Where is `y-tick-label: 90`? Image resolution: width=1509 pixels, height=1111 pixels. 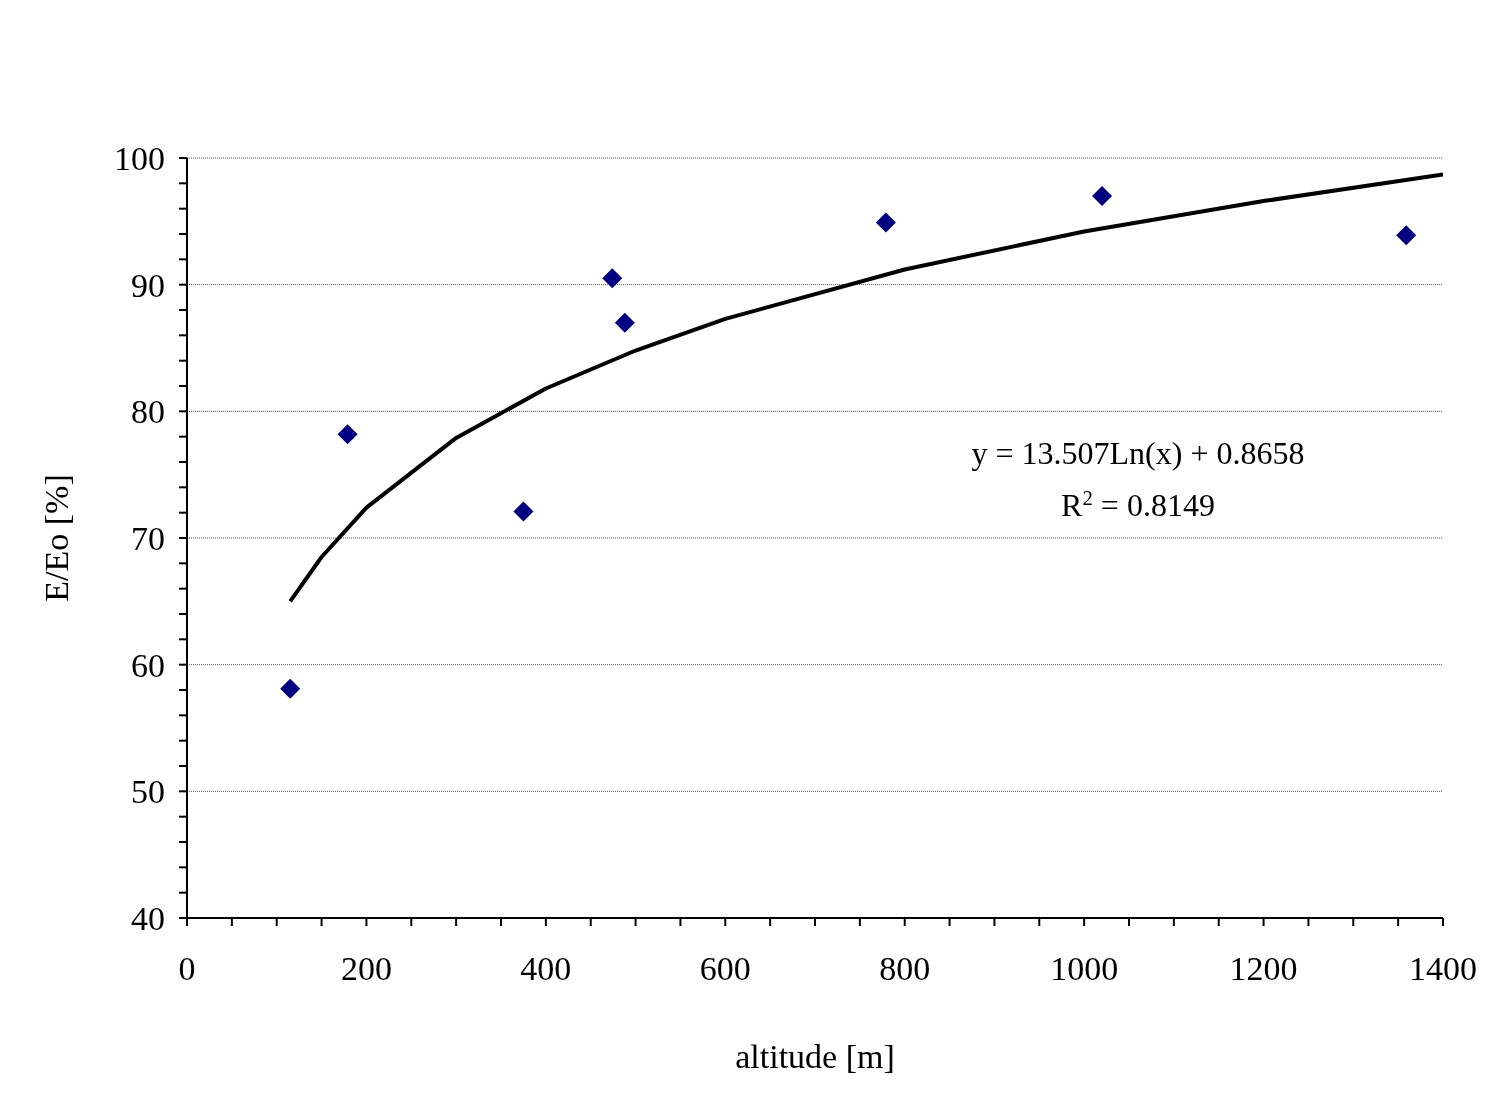 y-tick-label: 90 is located at coordinates (148, 285).